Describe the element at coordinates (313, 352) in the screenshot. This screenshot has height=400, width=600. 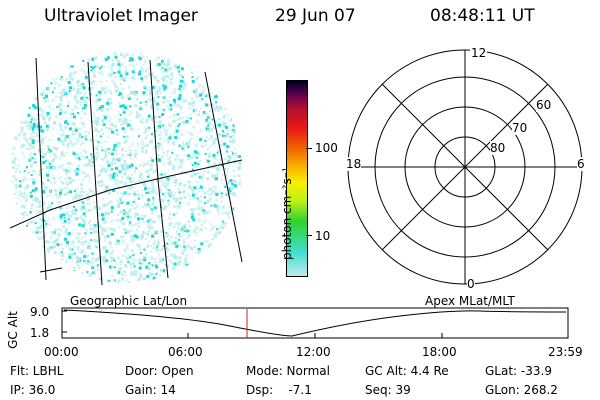
I see `timeline-xtick-1200: 12:00` at that location.